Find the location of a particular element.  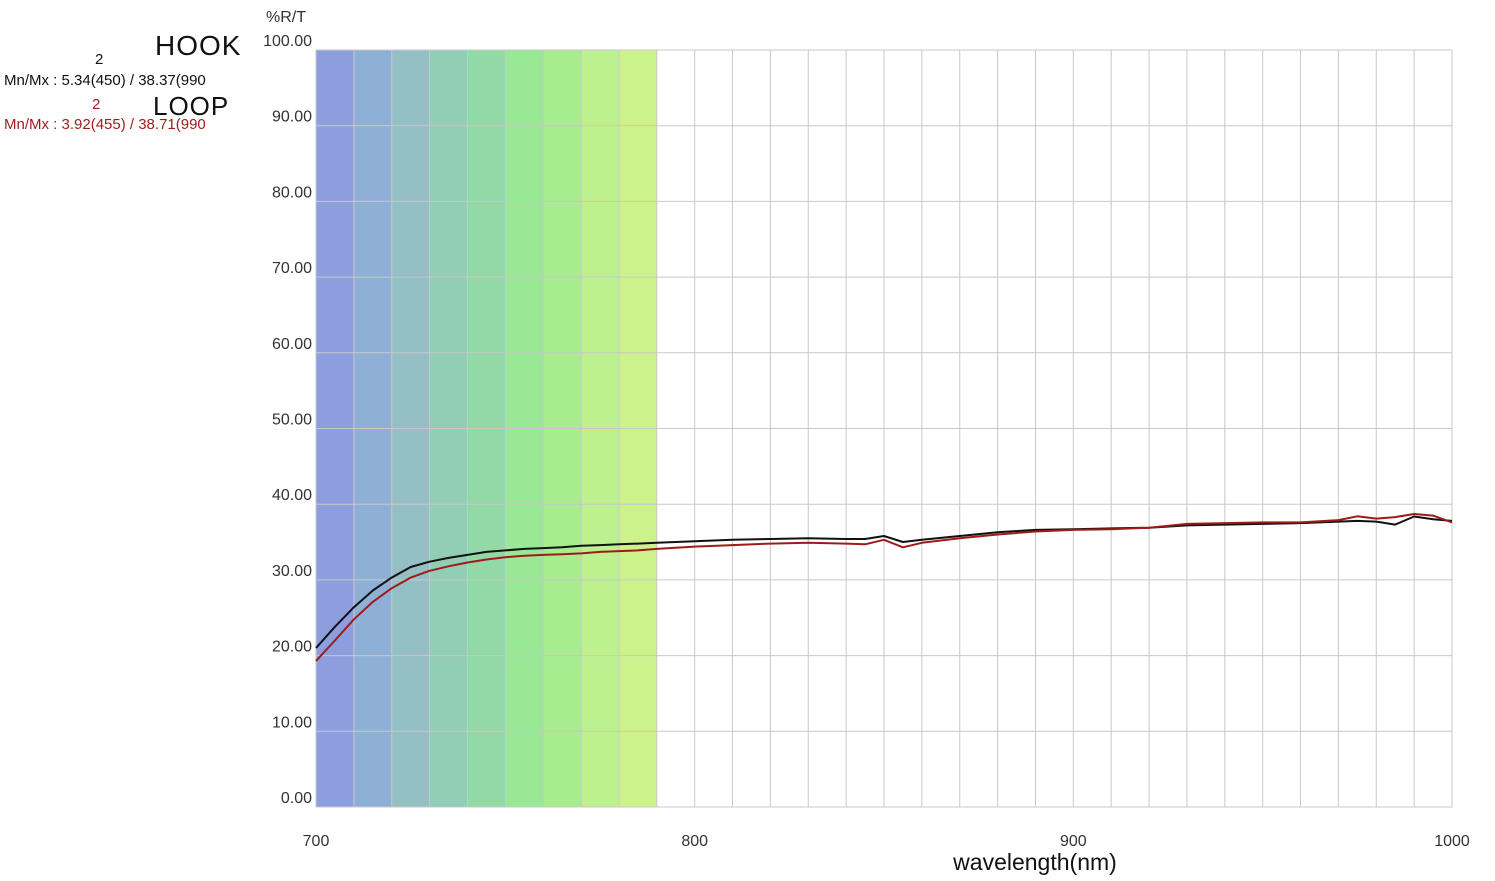

legend-hook-superscript: 2 is located at coordinates (99, 59).